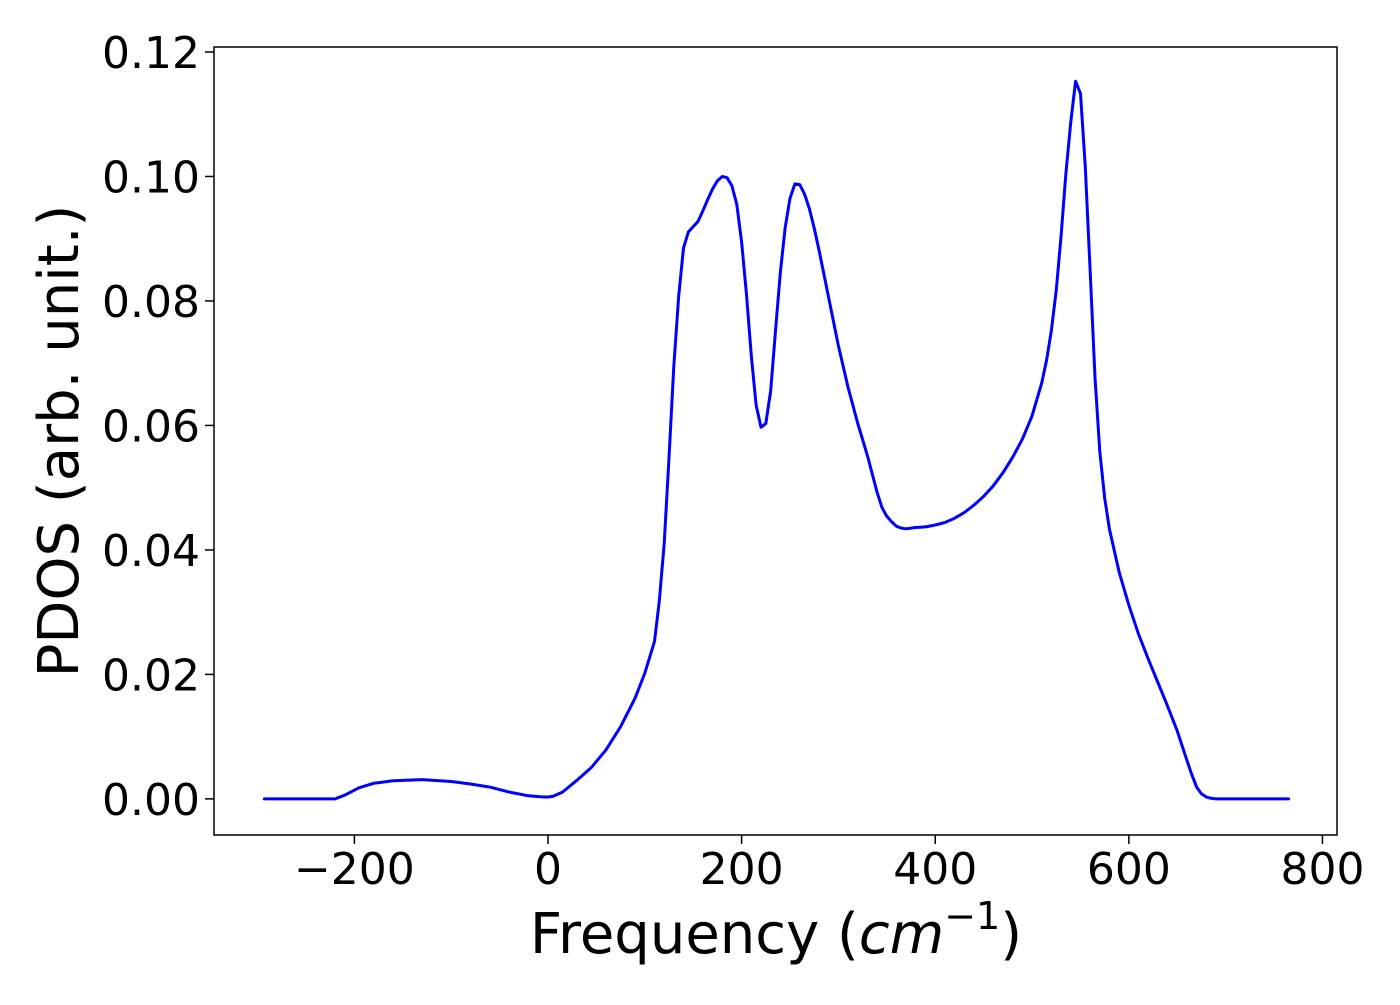  Describe the element at coordinates (1322, 869) in the screenshot. I see `x-tick-label: 800` at that location.